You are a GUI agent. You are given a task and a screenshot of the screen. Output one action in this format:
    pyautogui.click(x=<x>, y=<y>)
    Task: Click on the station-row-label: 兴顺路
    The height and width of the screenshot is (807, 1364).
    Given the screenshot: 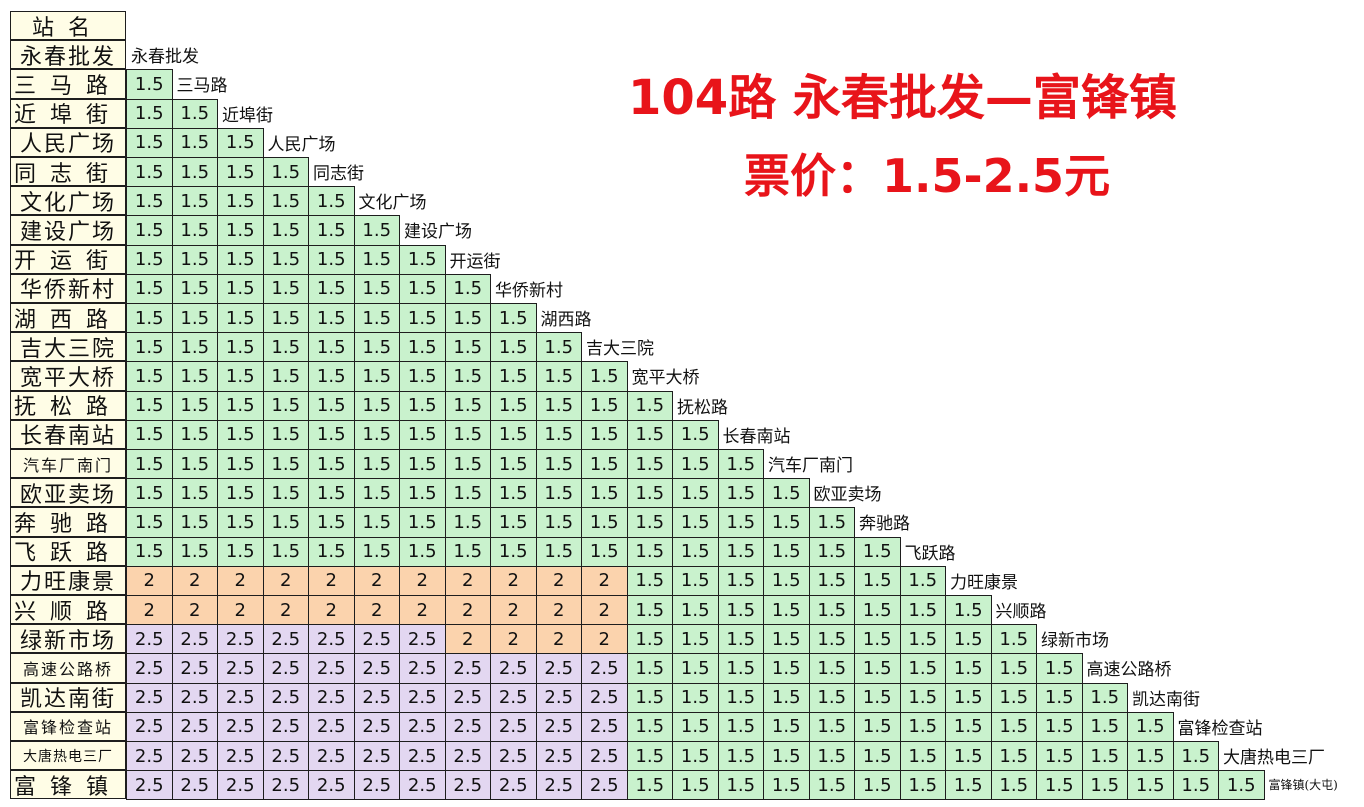 What is the action you would take?
    pyautogui.click(x=68, y=610)
    